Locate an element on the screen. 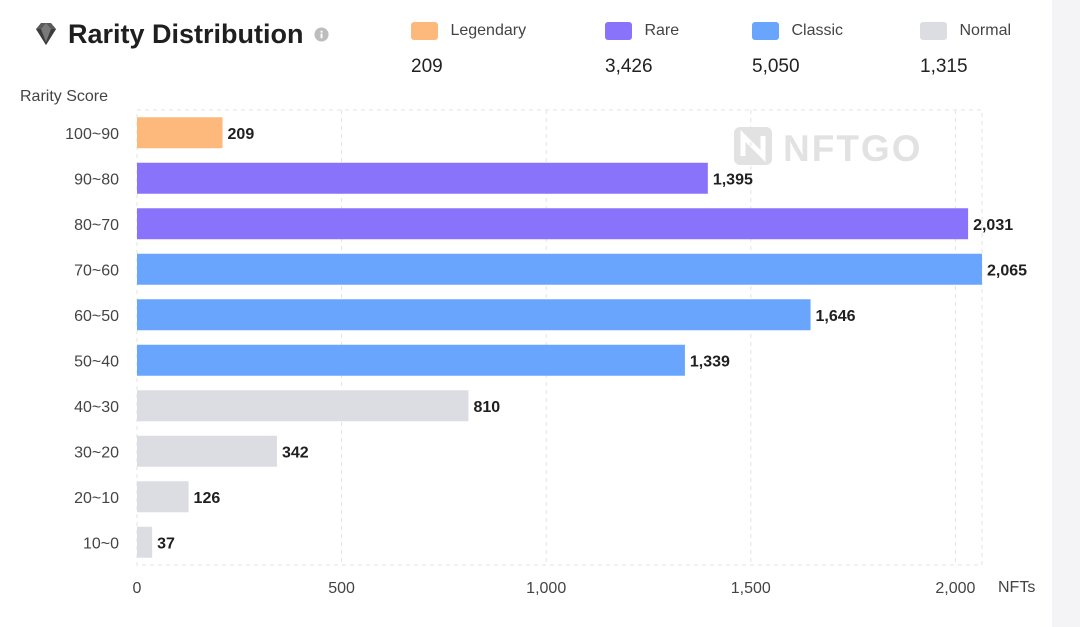 Image resolution: width=1080 pixels, height=627 pixels. bar-value-label: 2,065 is located at coordinates (1007, 270).